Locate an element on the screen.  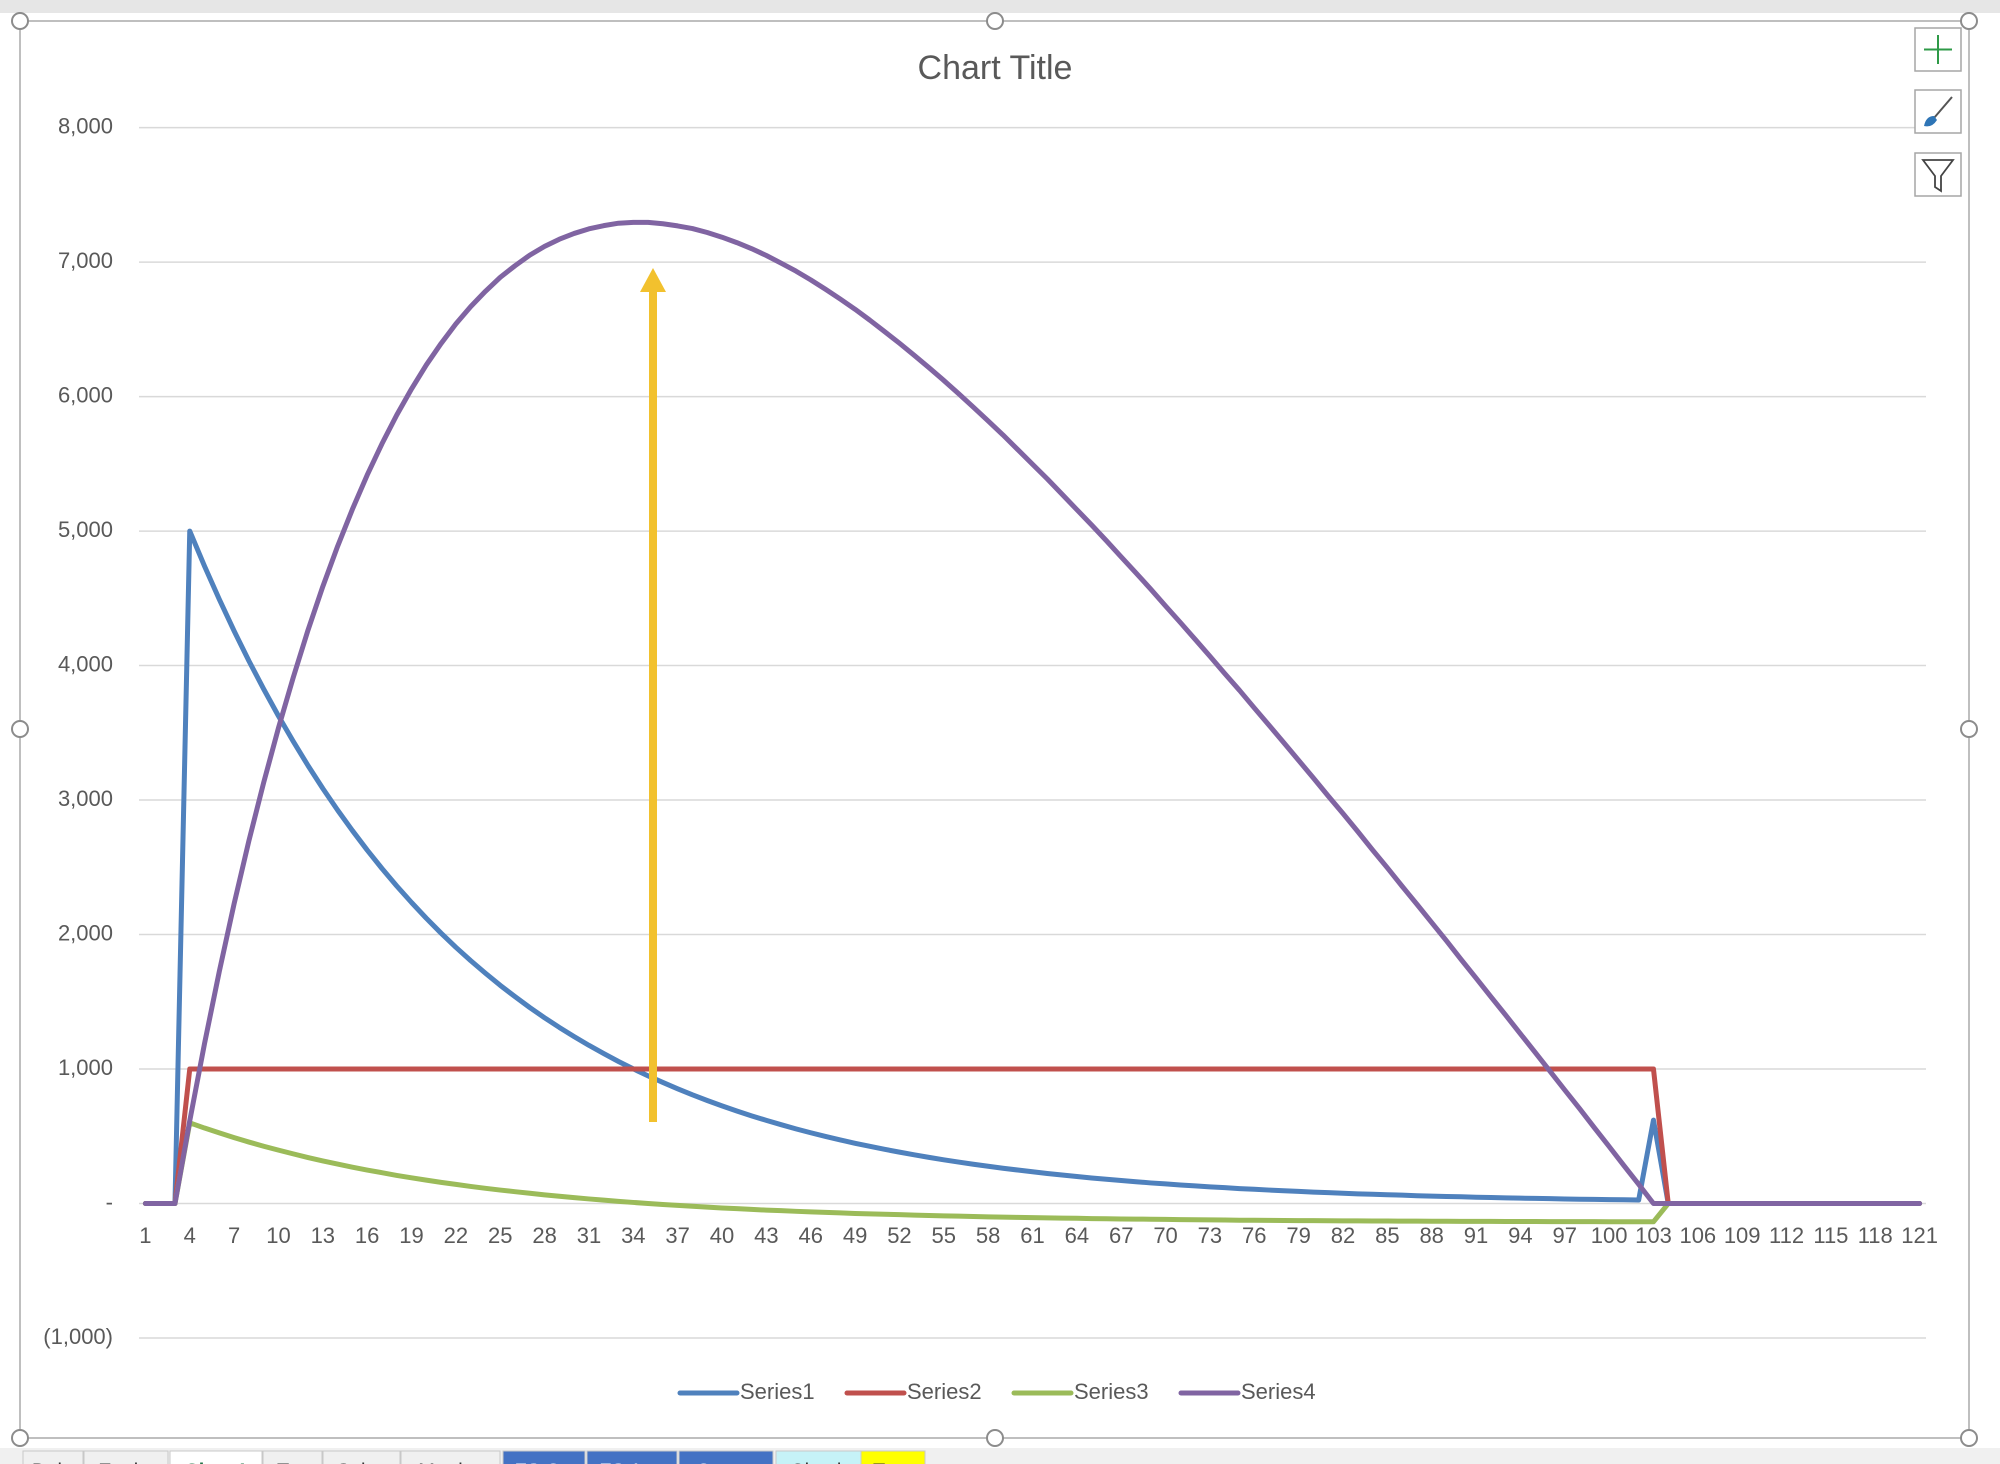
x-tick-label: 88 is located at coordinates (1431, 1235).